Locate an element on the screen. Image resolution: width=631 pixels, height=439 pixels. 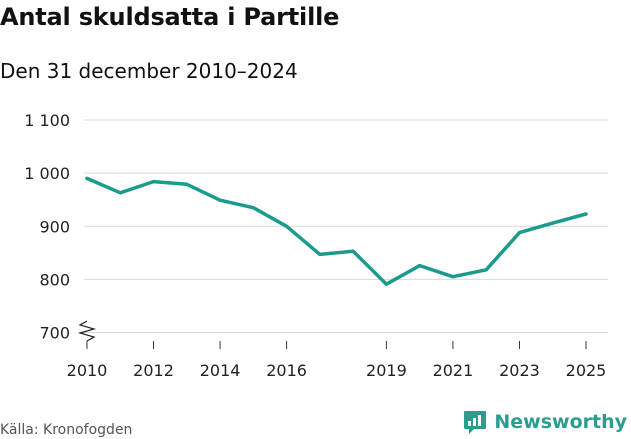
x-tick-label: 2014 is located at coordinates (220, 370).